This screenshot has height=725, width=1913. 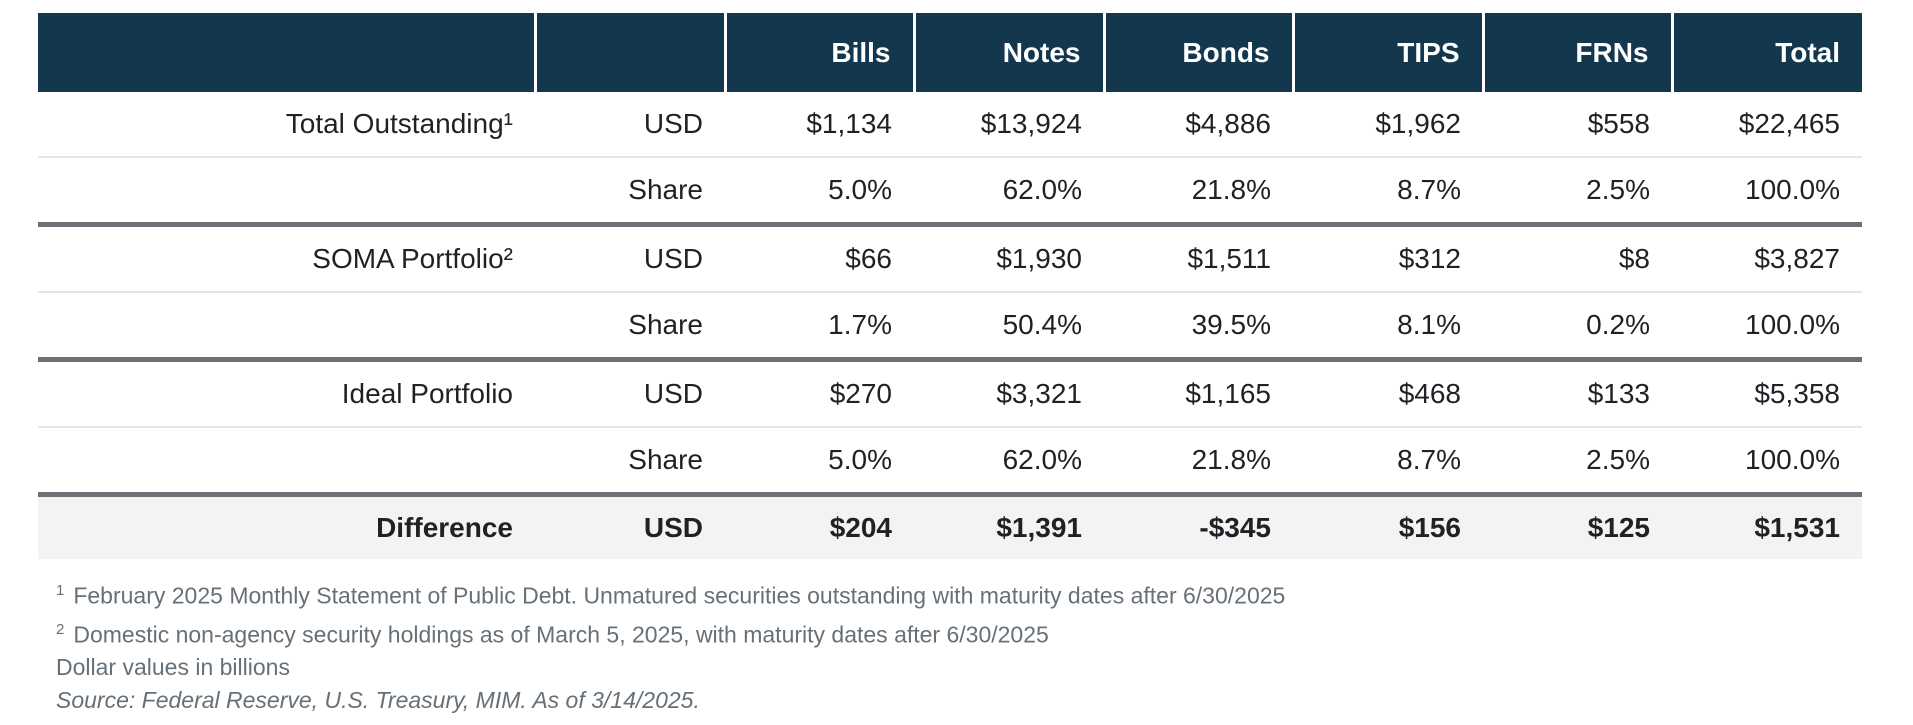 I want to click on footnote-marker: 2, so click(x=60, y=629).